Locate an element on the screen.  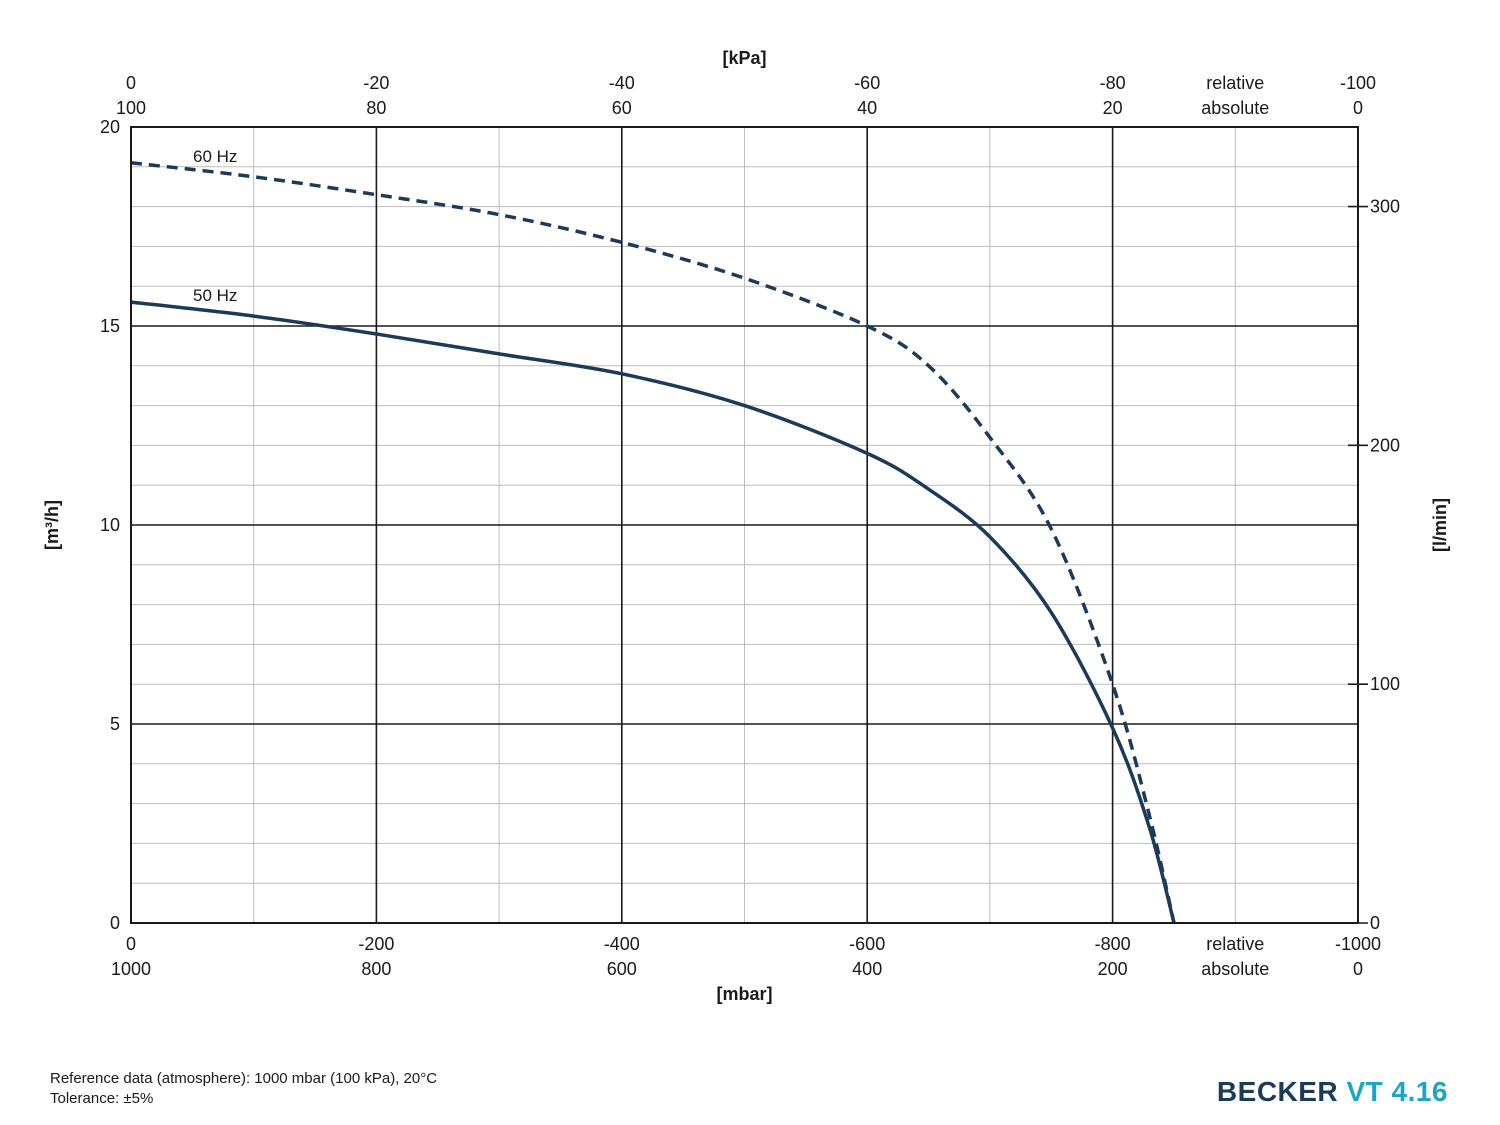
x-tick-label-relative: 0 is located at coordinates (131, 944).